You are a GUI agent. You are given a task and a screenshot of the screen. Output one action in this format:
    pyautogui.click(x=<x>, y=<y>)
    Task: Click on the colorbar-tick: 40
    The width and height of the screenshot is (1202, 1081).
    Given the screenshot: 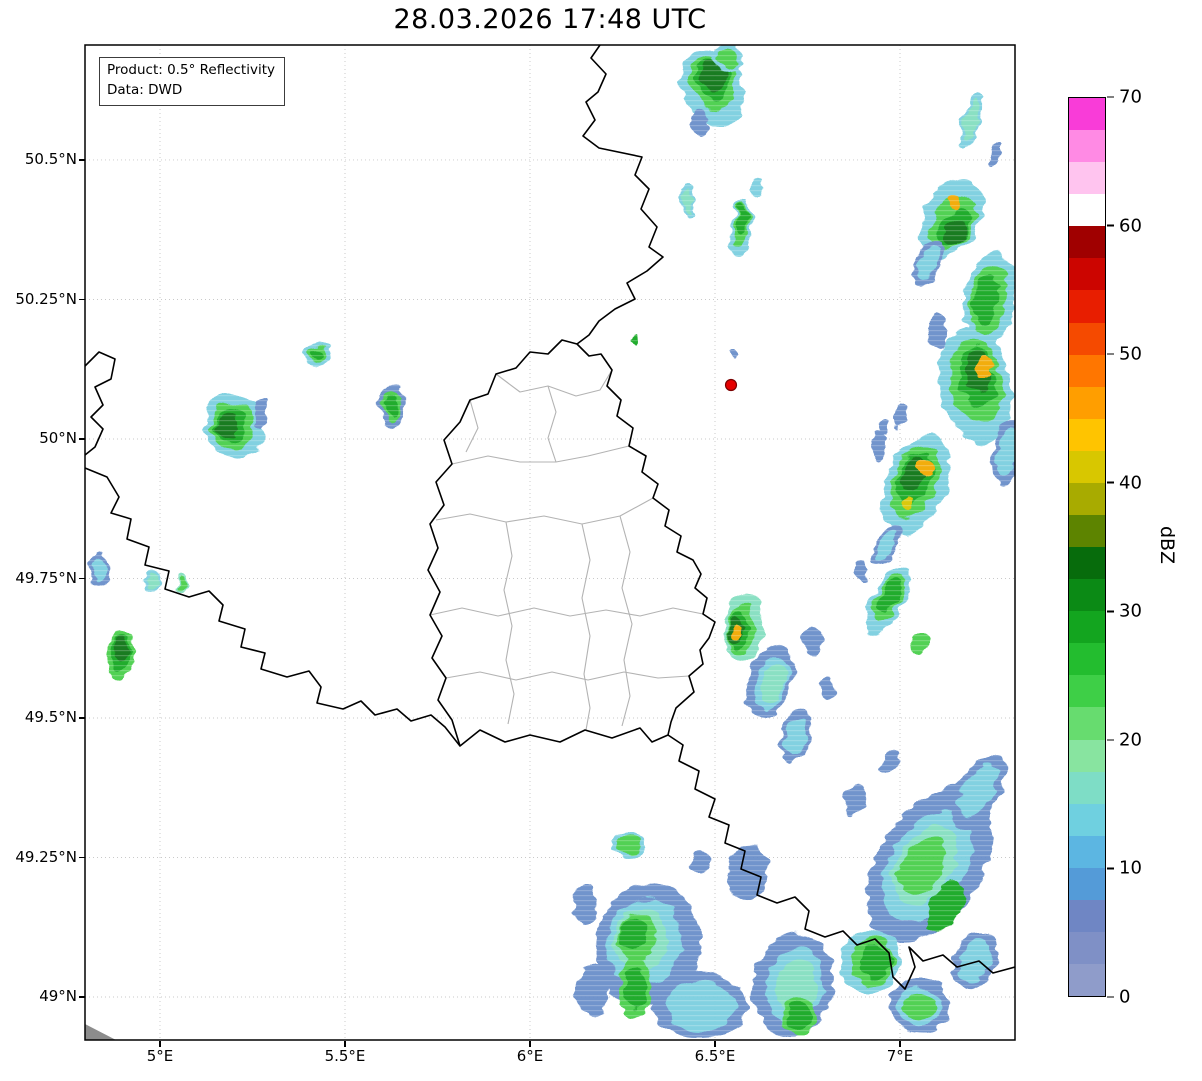 What is the action you would take?
    pyautogui.click(x=1124, y=482)
    